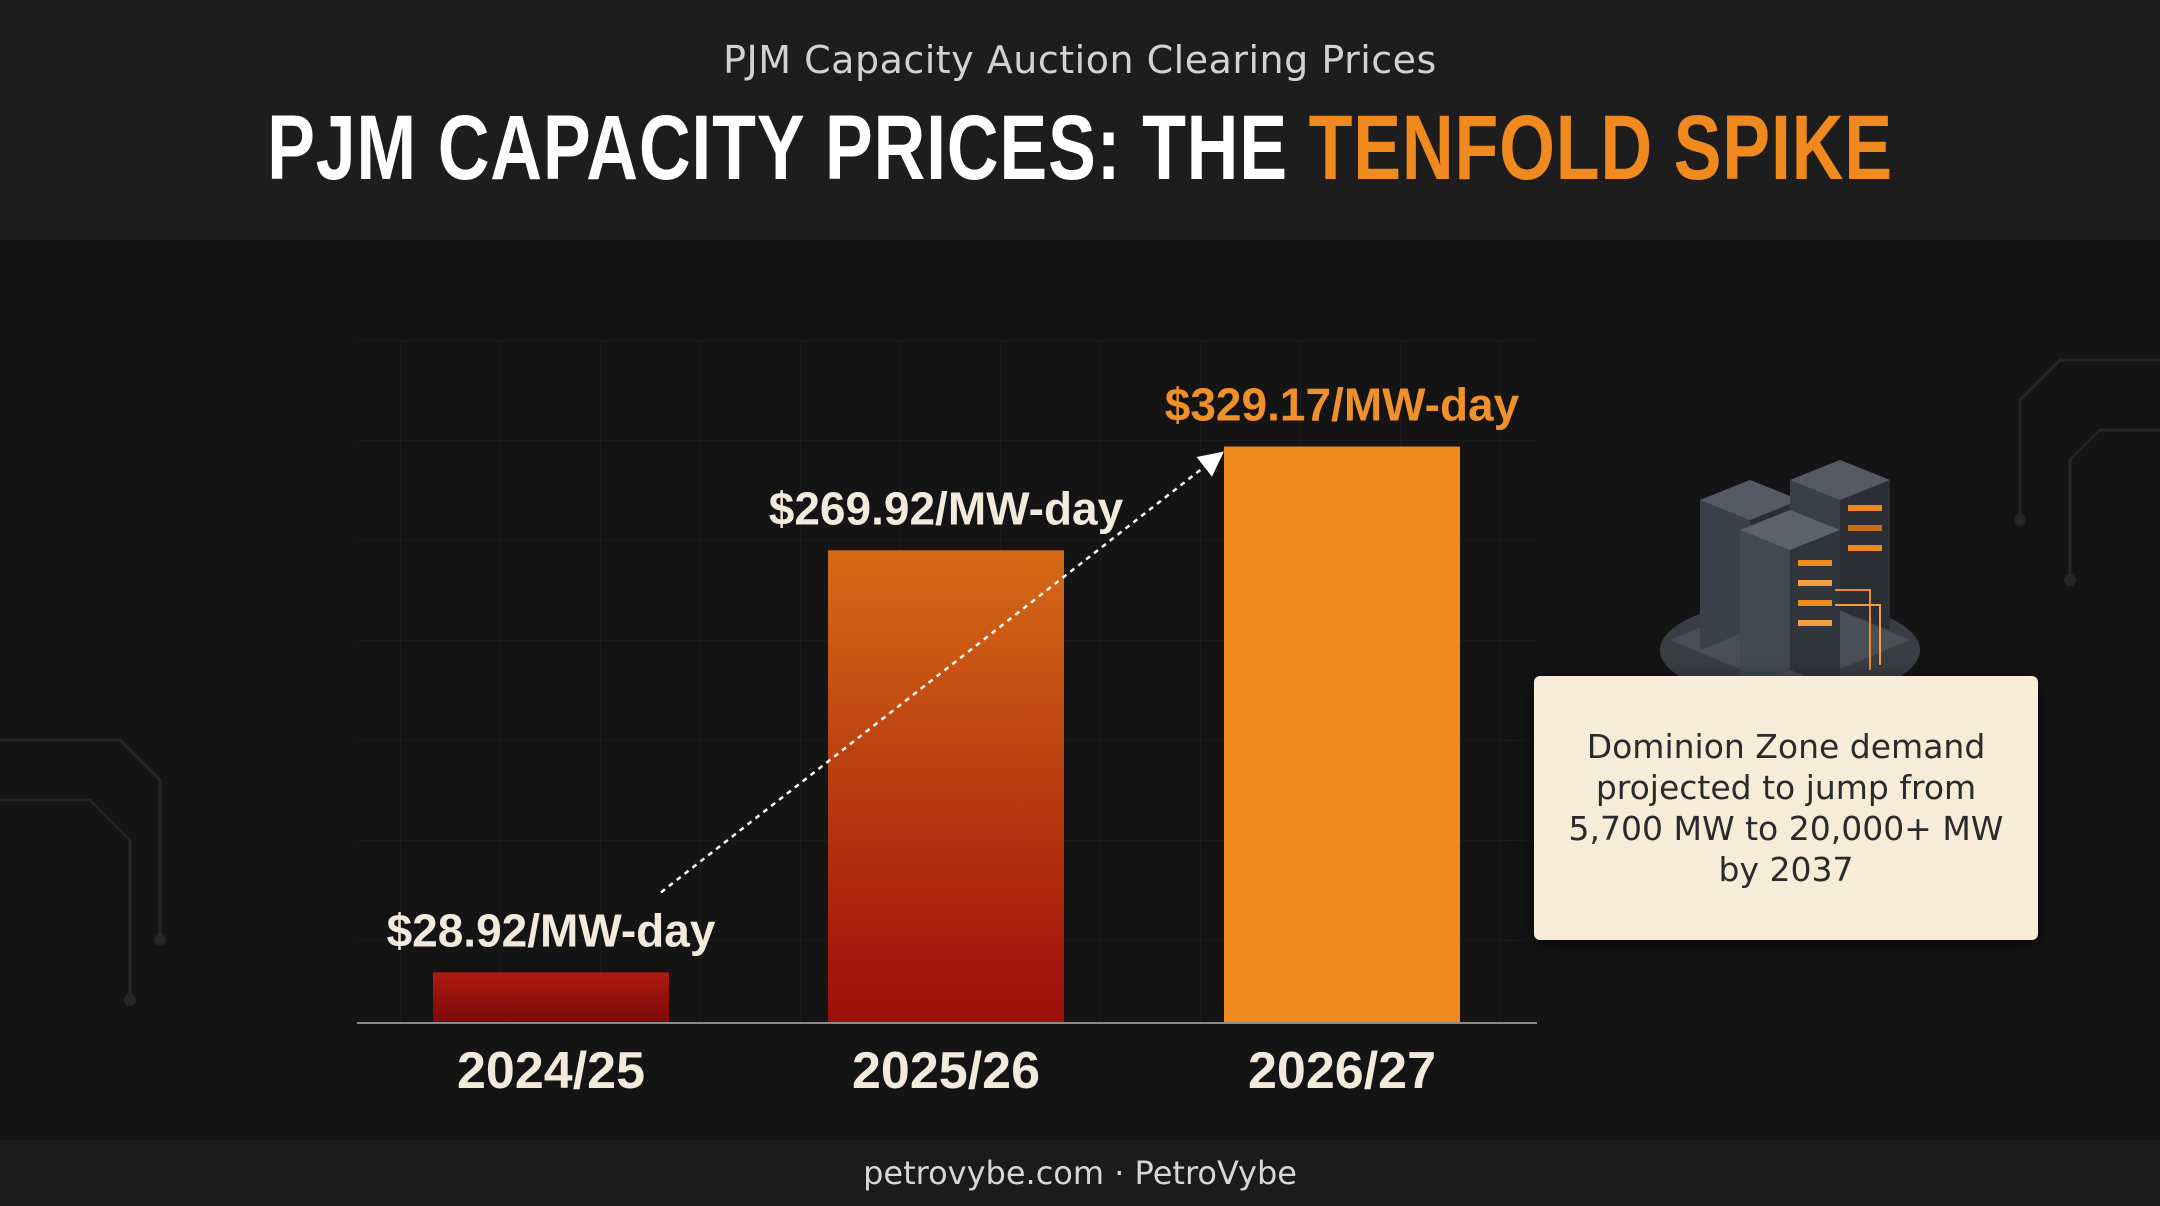 The image size is (2160, 1206). I want to click on title-accent: TENFOLD SPIKE, so click(1600, 148).